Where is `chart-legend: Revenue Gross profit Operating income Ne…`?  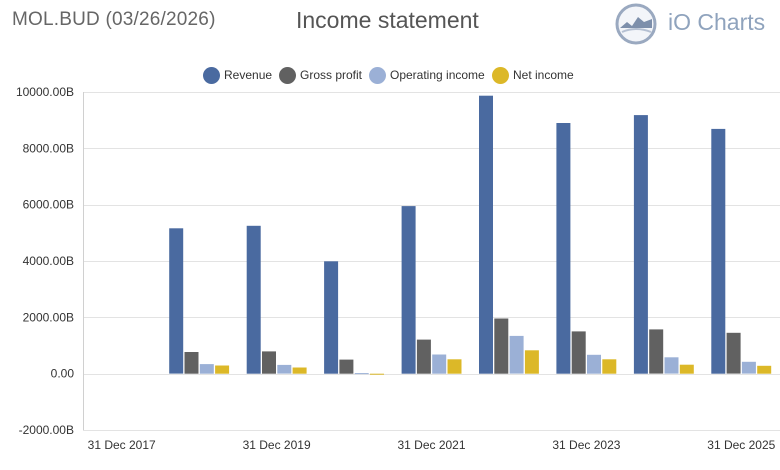 chart-legend: Revenue Gross profit Operating income Ne… is located at coordinates (390, 75).